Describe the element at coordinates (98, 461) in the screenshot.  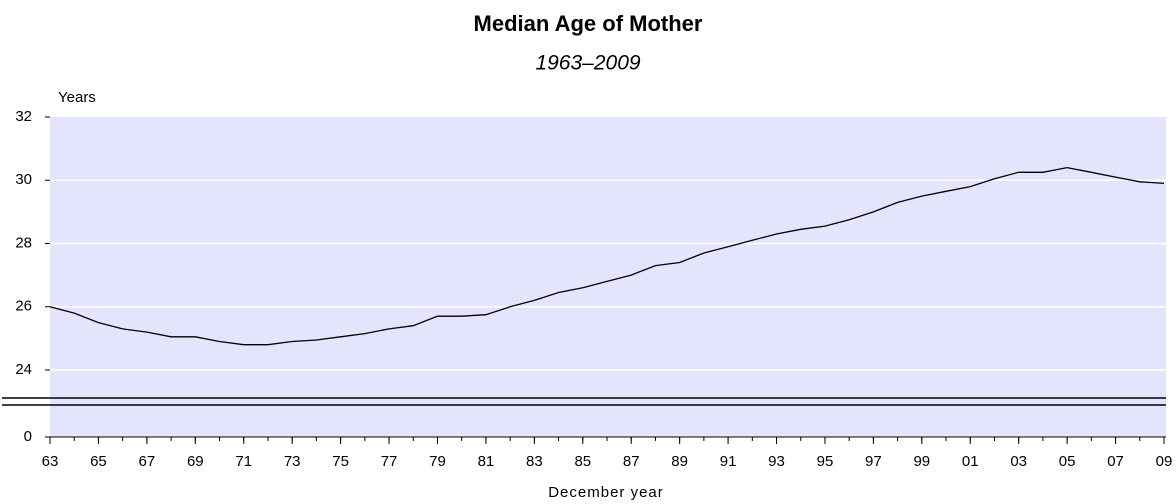
I see `x-tick-label: 65` at that location.